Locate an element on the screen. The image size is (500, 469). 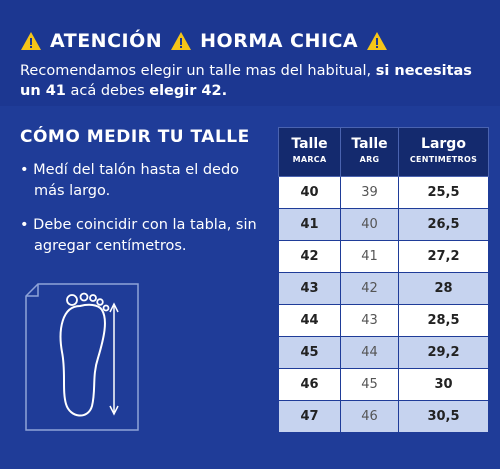
table-cell: 26,5 is located at coordinates (443, 224).